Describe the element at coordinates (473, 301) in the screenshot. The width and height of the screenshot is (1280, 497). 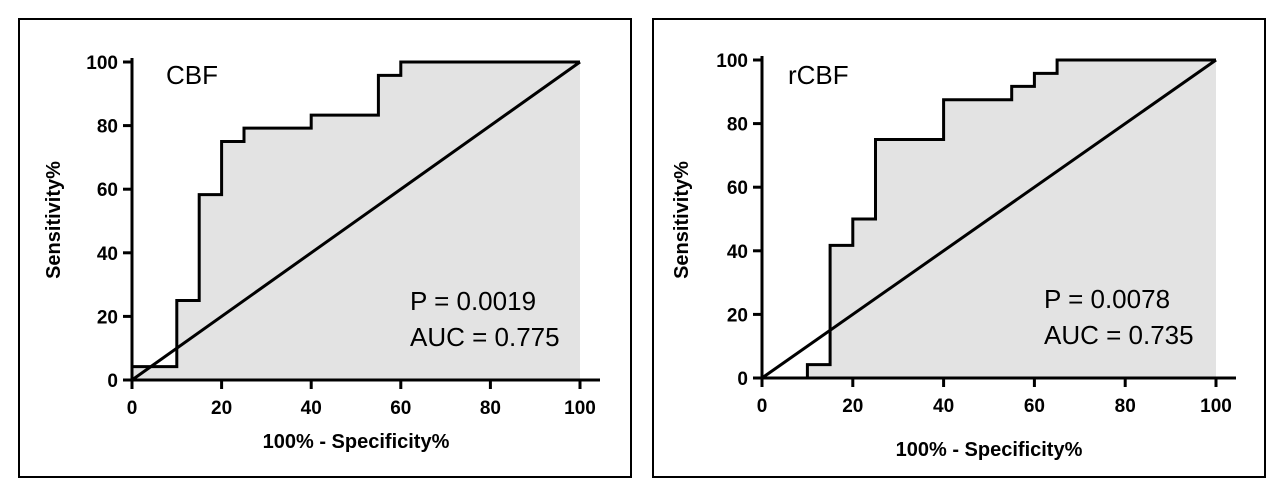
I see `p-value-annotation: P = 0.0019` at that location.